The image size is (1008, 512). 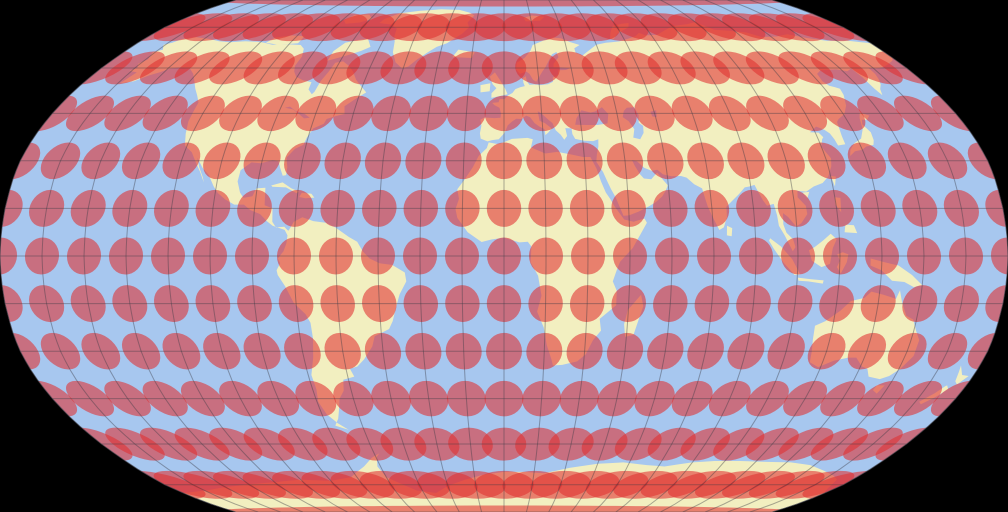 I want to click on landmass-new-zealand-north, so click(x=962, y=375).